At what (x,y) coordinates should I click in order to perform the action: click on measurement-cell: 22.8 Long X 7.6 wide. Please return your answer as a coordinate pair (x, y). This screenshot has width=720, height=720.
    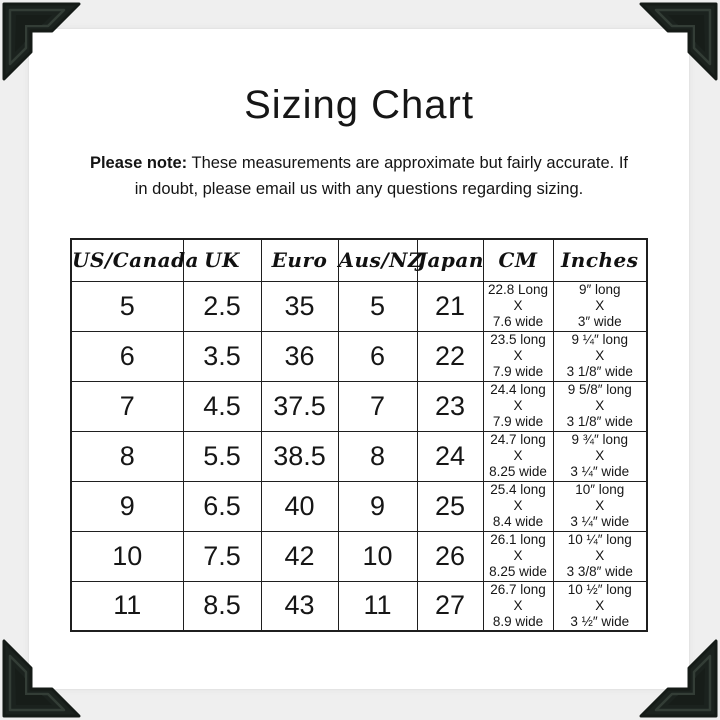
    Looking at the image, I should click on (518, 306).